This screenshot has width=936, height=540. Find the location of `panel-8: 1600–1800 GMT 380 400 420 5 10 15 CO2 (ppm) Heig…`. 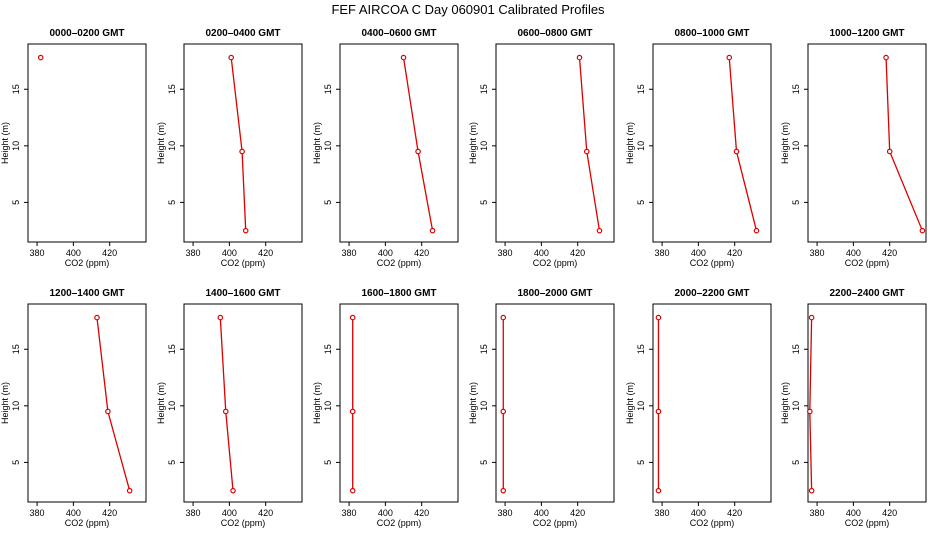

panel-8: 1600–1800 GMT 380 400 420 5 10 15 CO2 (ppm) Heig… is located at coordinates (385, 408).